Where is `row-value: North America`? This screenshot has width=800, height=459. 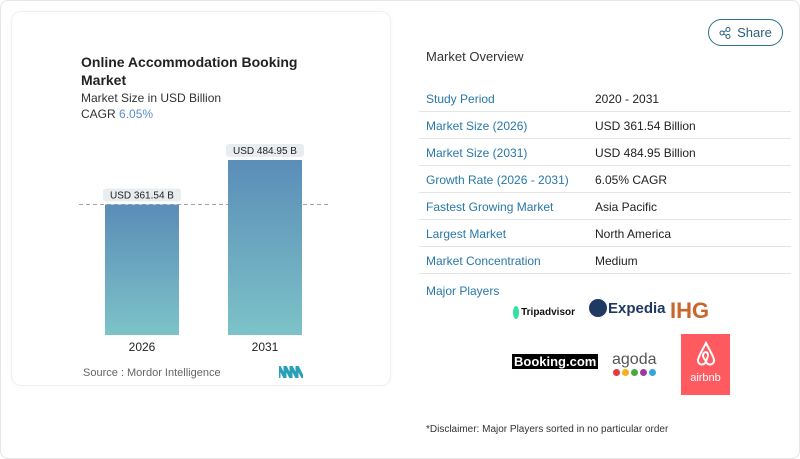 row-value: North America is located at coordinates (633, 234).